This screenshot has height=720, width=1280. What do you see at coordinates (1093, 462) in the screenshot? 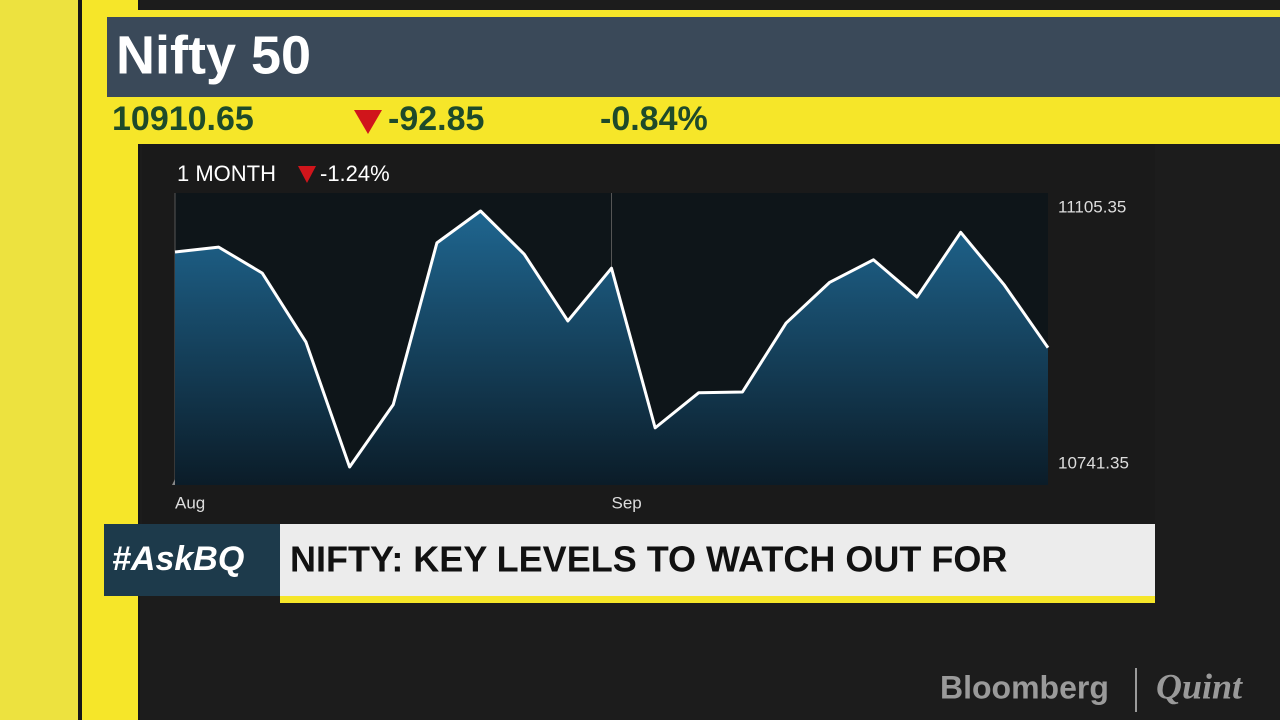
I see `y-tick-label: 10741.35` at bounding box center [1093, 462].